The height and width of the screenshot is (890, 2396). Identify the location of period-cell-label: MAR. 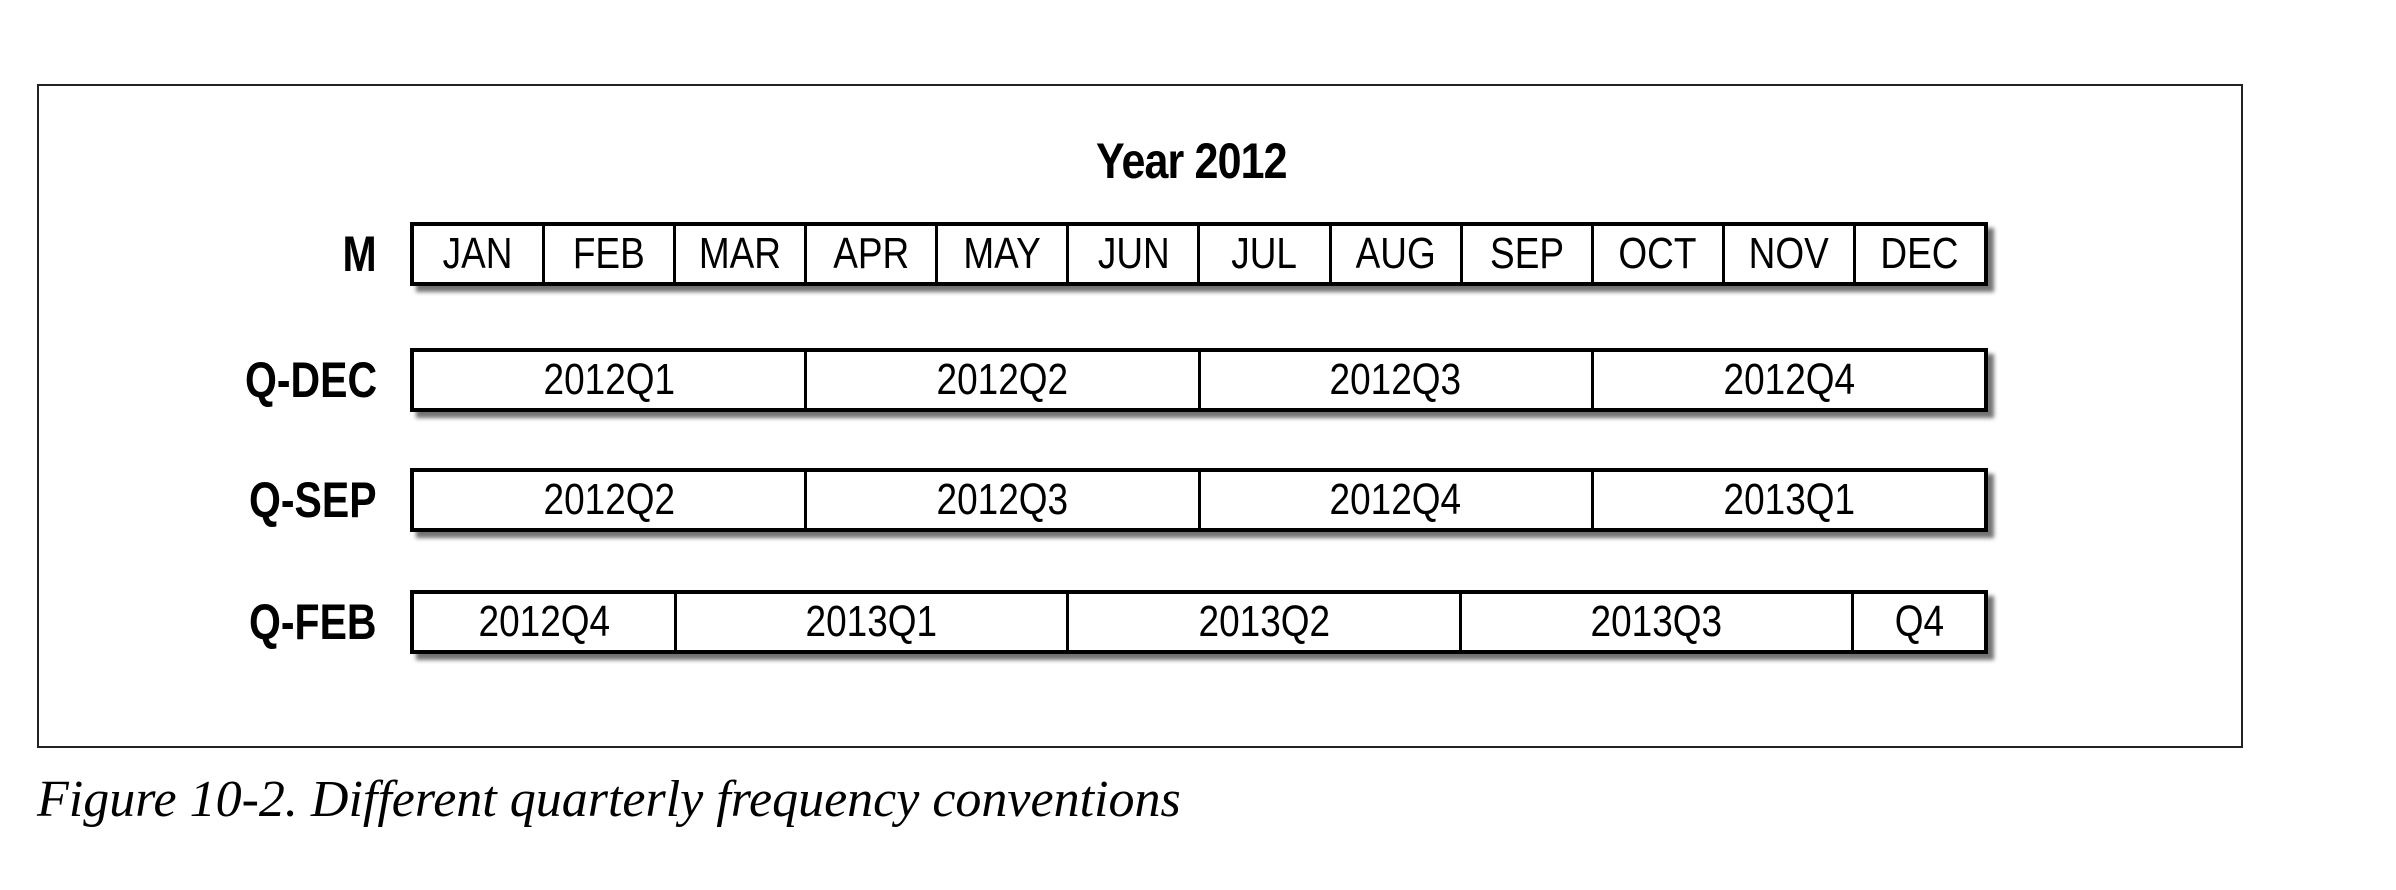
(740, 253).